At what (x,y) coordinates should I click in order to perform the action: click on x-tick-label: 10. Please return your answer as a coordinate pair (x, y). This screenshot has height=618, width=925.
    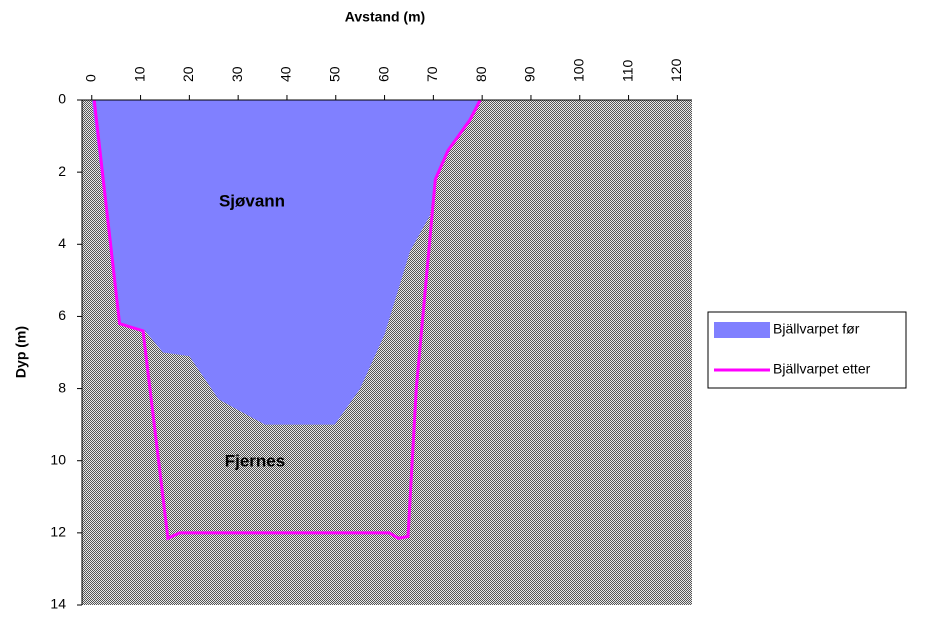
    Looking at the image, I should click on (139, 74).